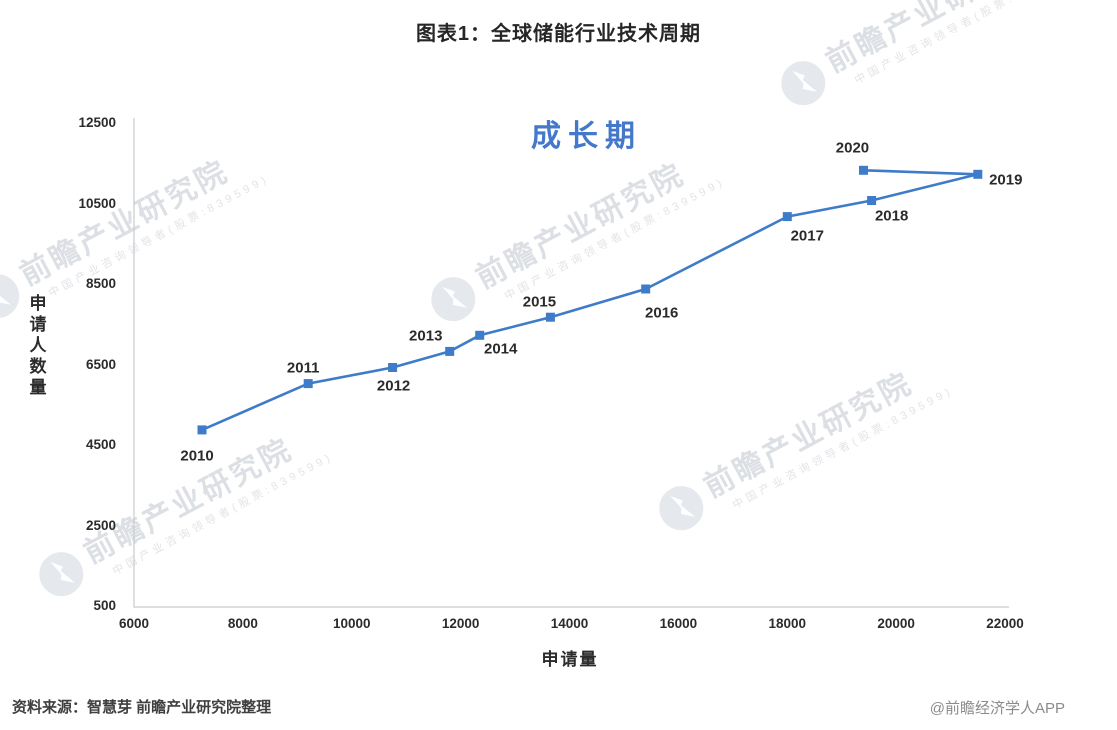  Describe the element at coordinates (393, 367) in the screenshot. I see `data-point-2012` at that location.